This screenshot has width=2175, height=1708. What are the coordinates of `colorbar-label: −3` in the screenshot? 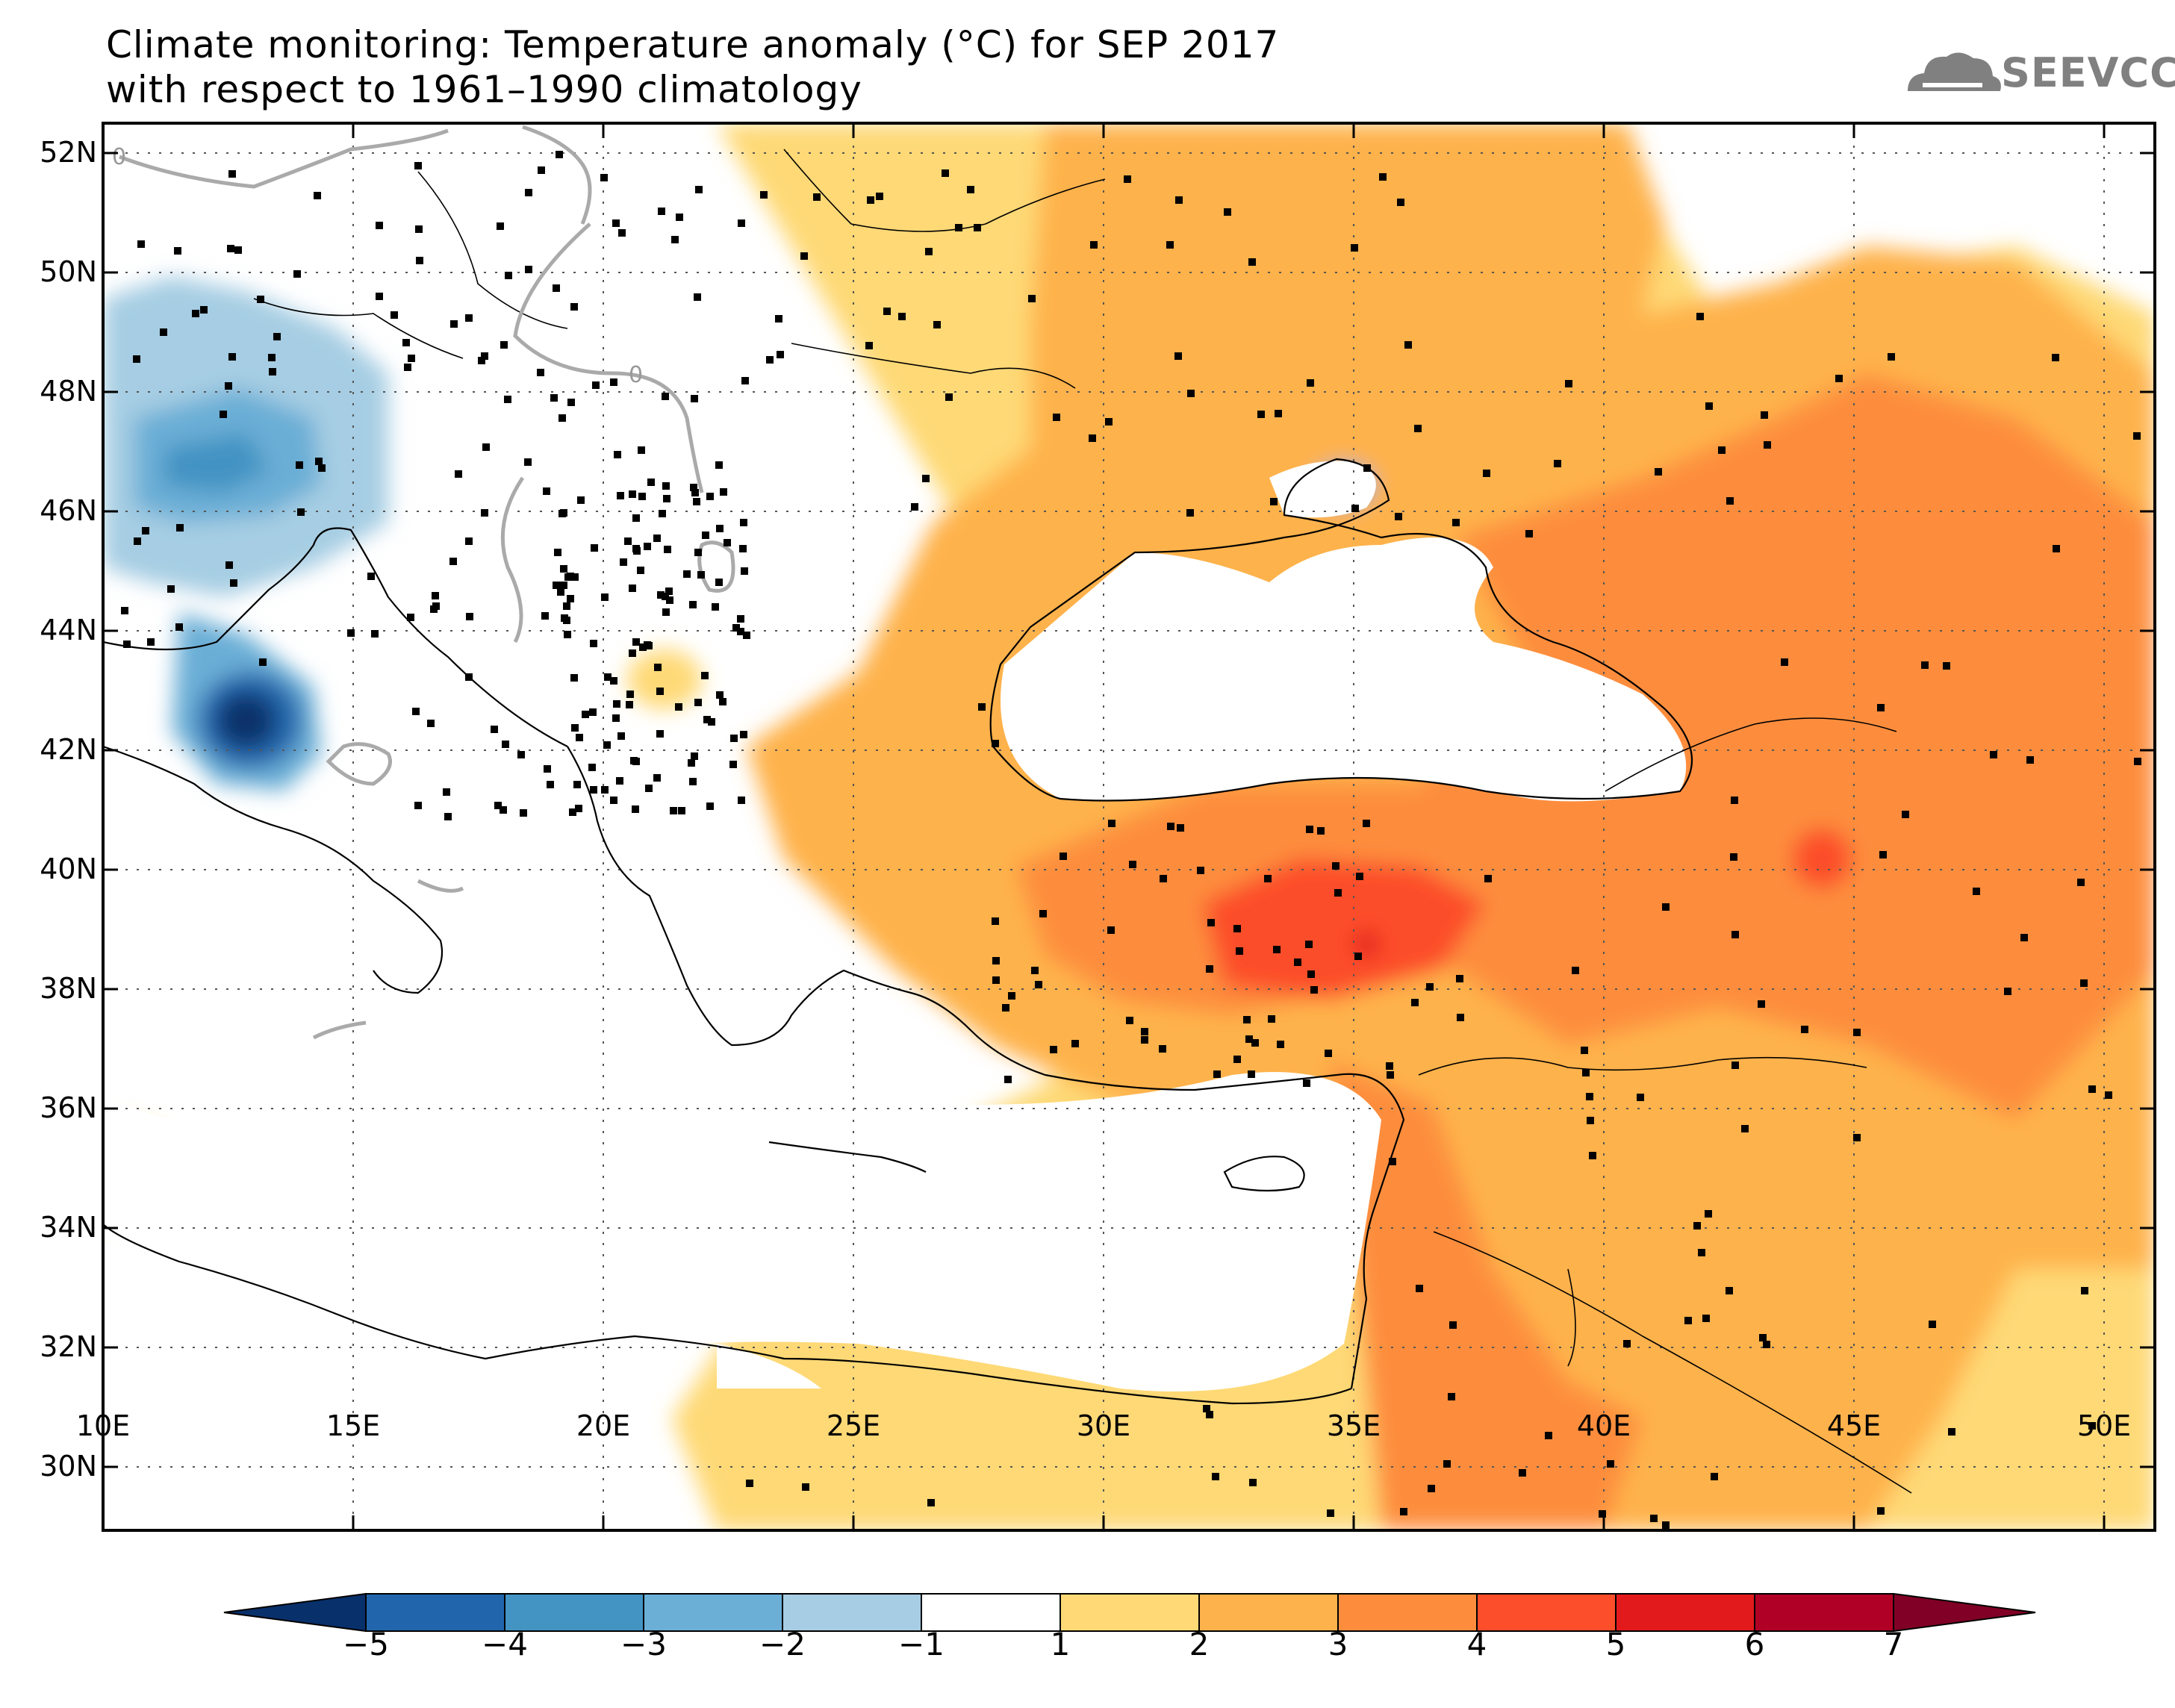 It's located at (643, 1644).